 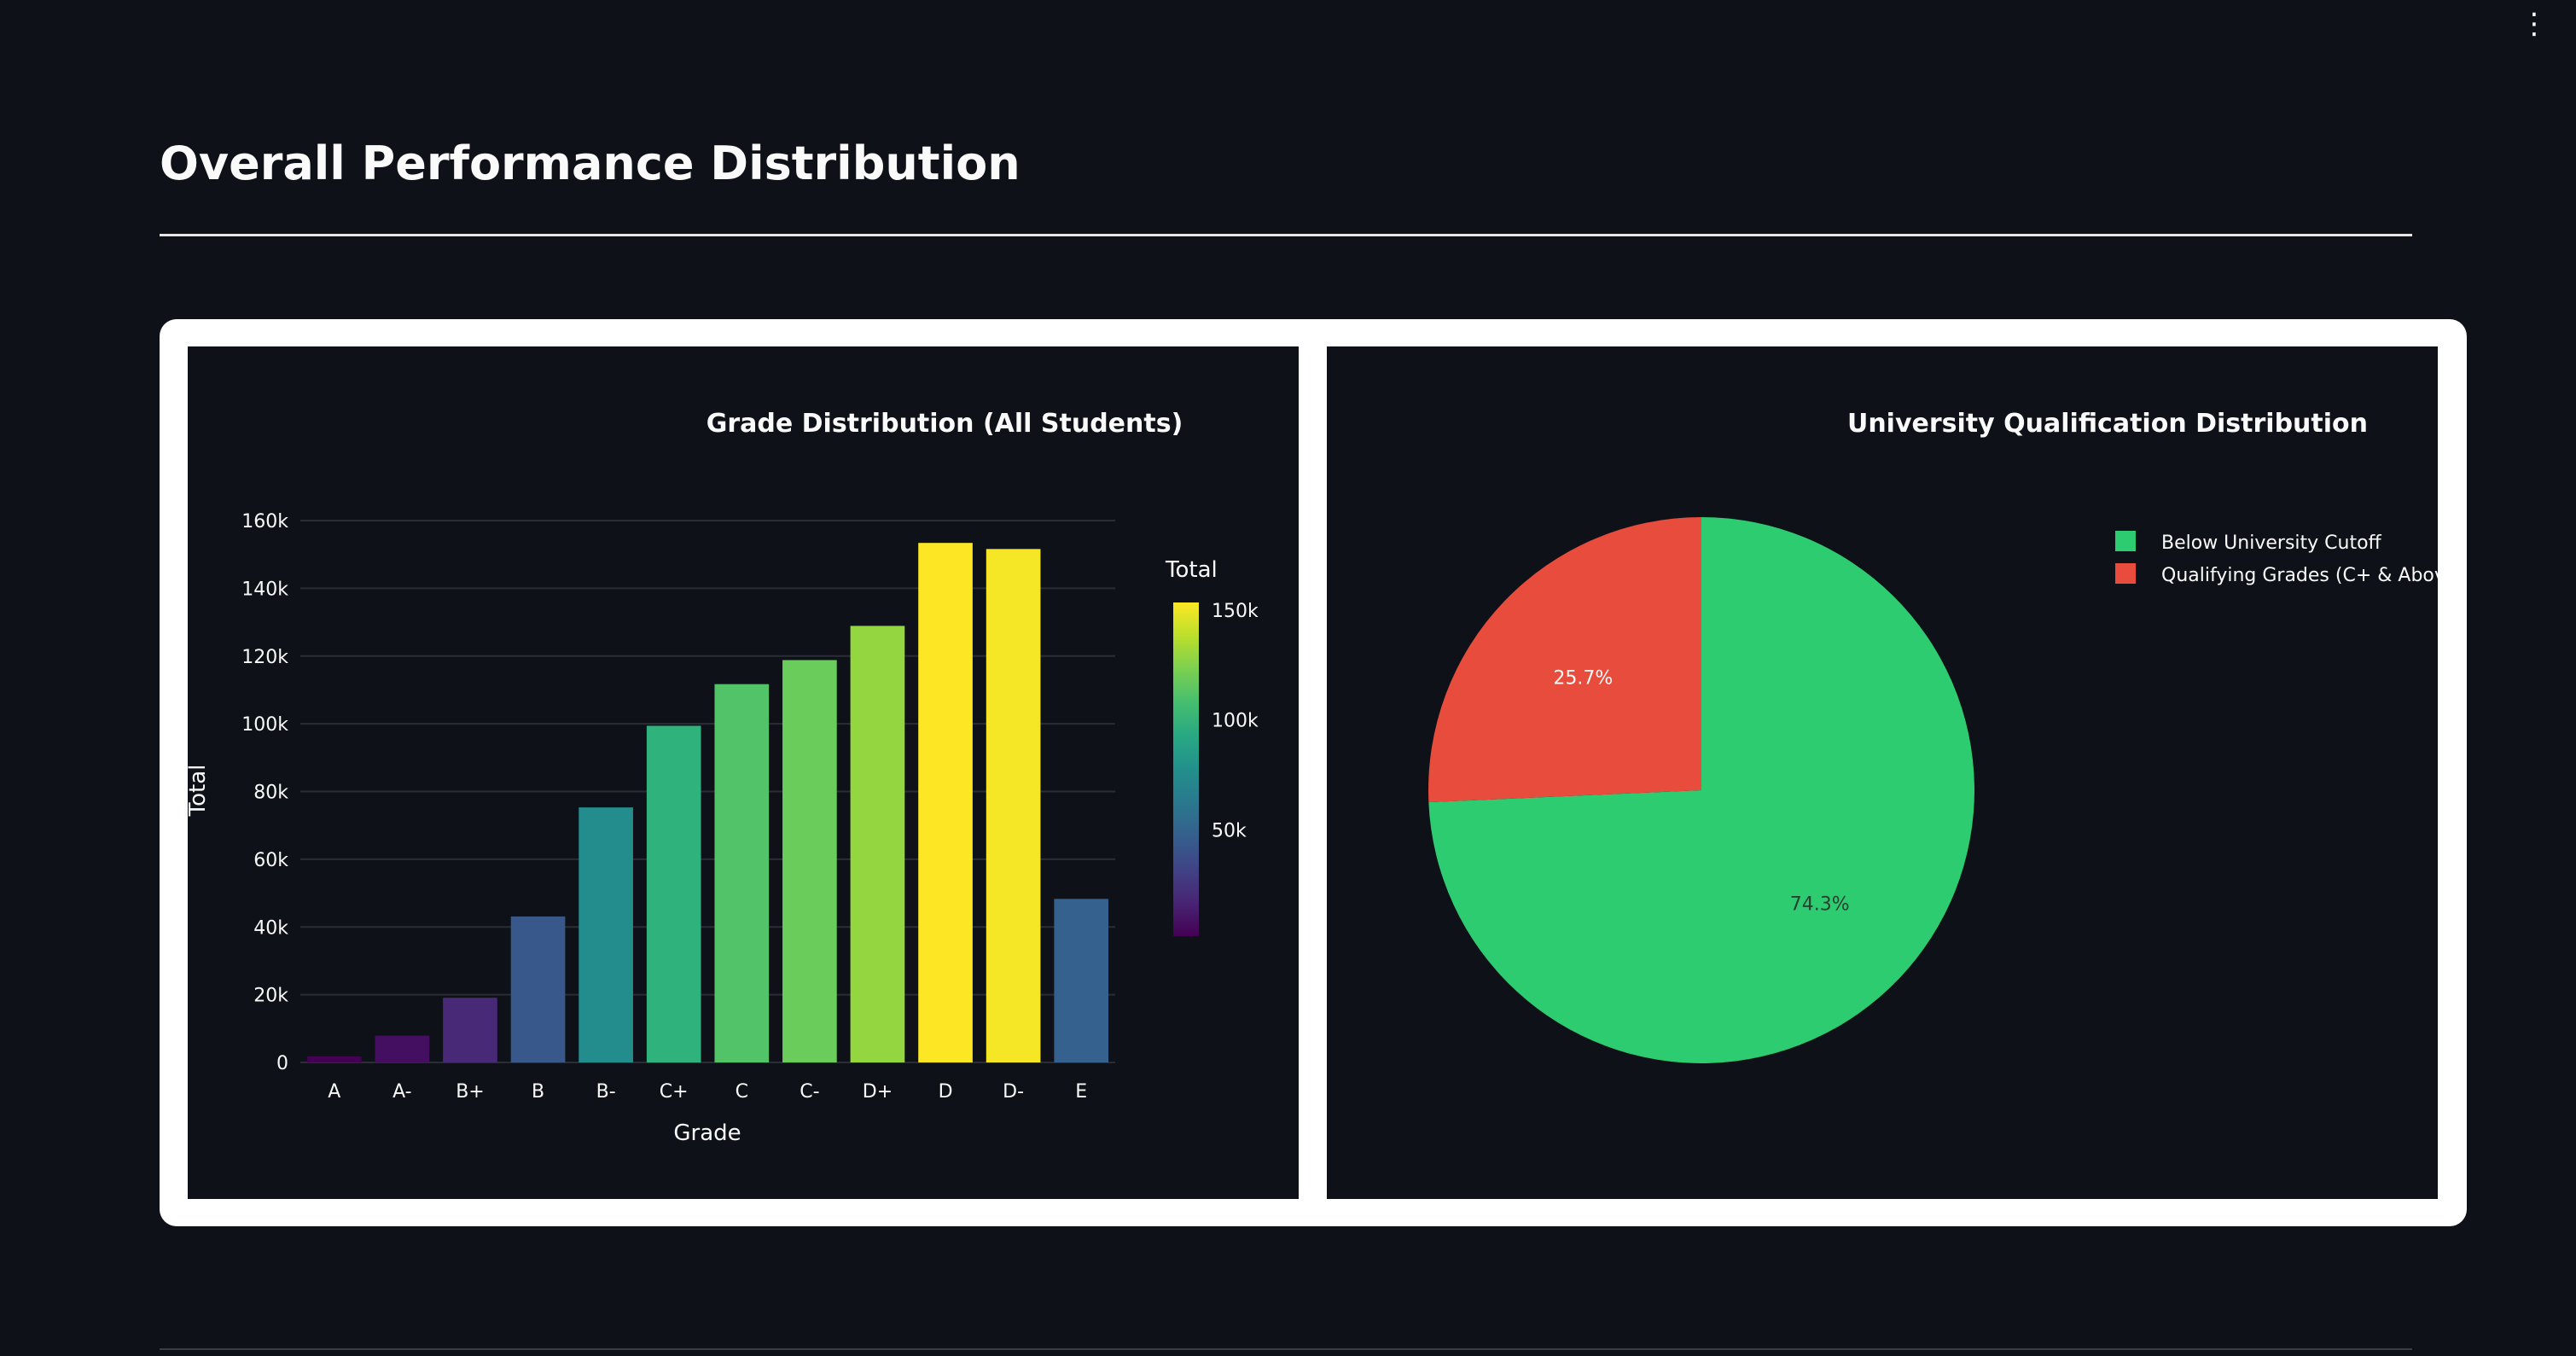 What do you see at coordinates (538, 989) in the screenshot?
I see `bar-B` at bounding box center [538, 989].